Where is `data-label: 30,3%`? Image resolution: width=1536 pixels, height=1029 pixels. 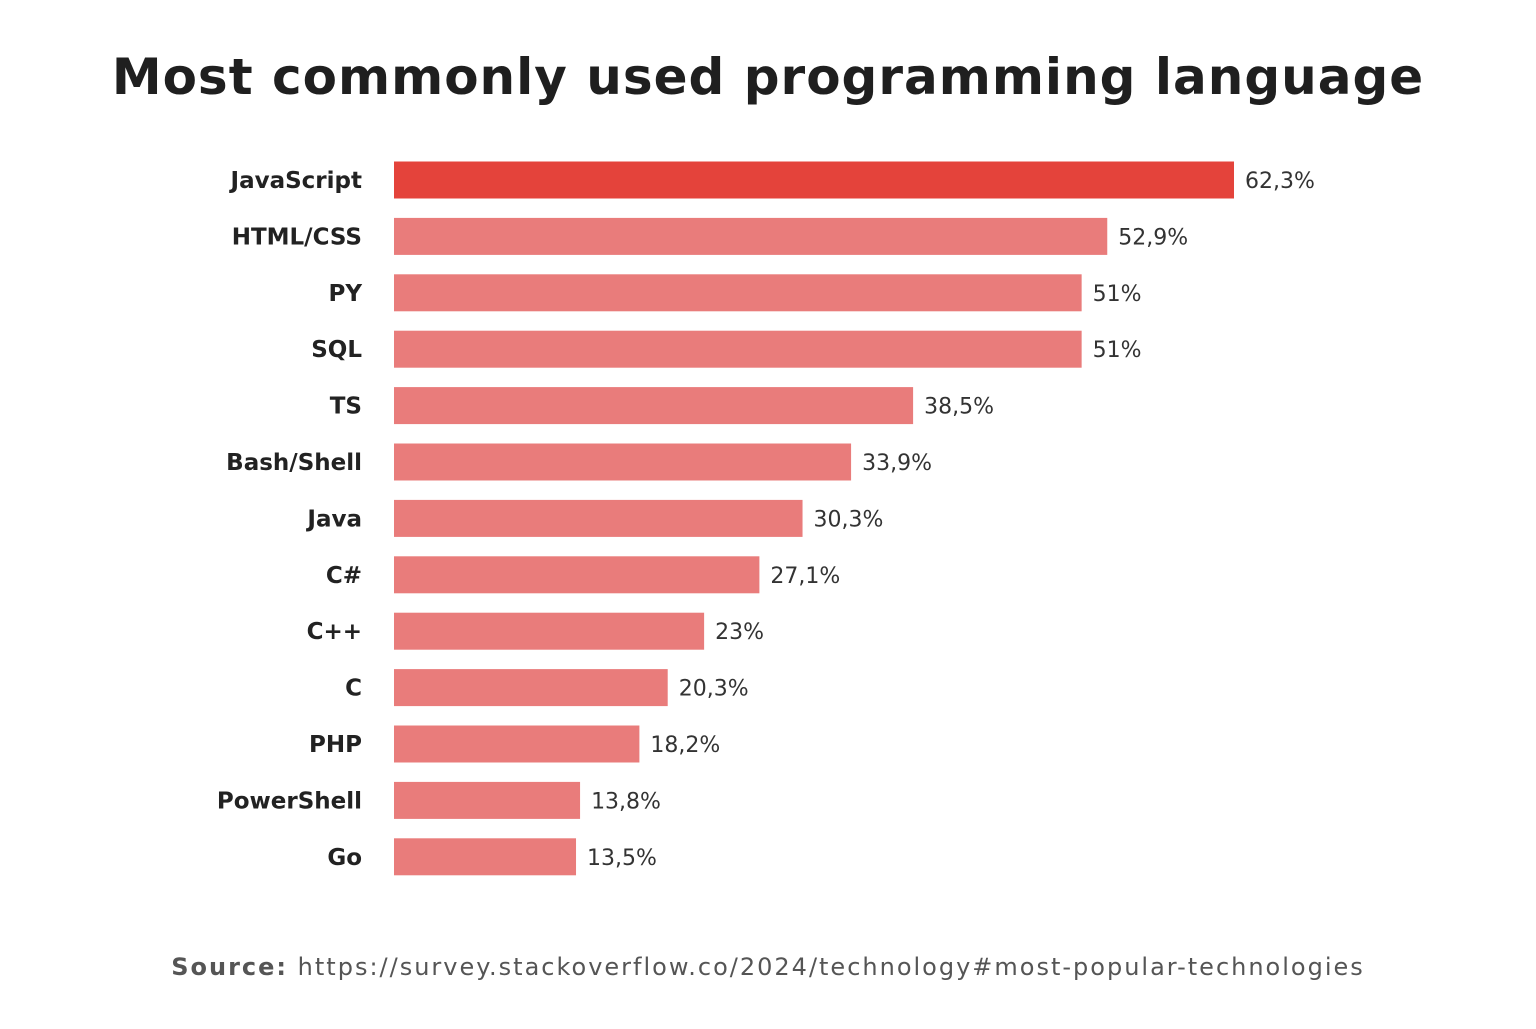
data-label: 30,3% is located at coordinates (849, 519).